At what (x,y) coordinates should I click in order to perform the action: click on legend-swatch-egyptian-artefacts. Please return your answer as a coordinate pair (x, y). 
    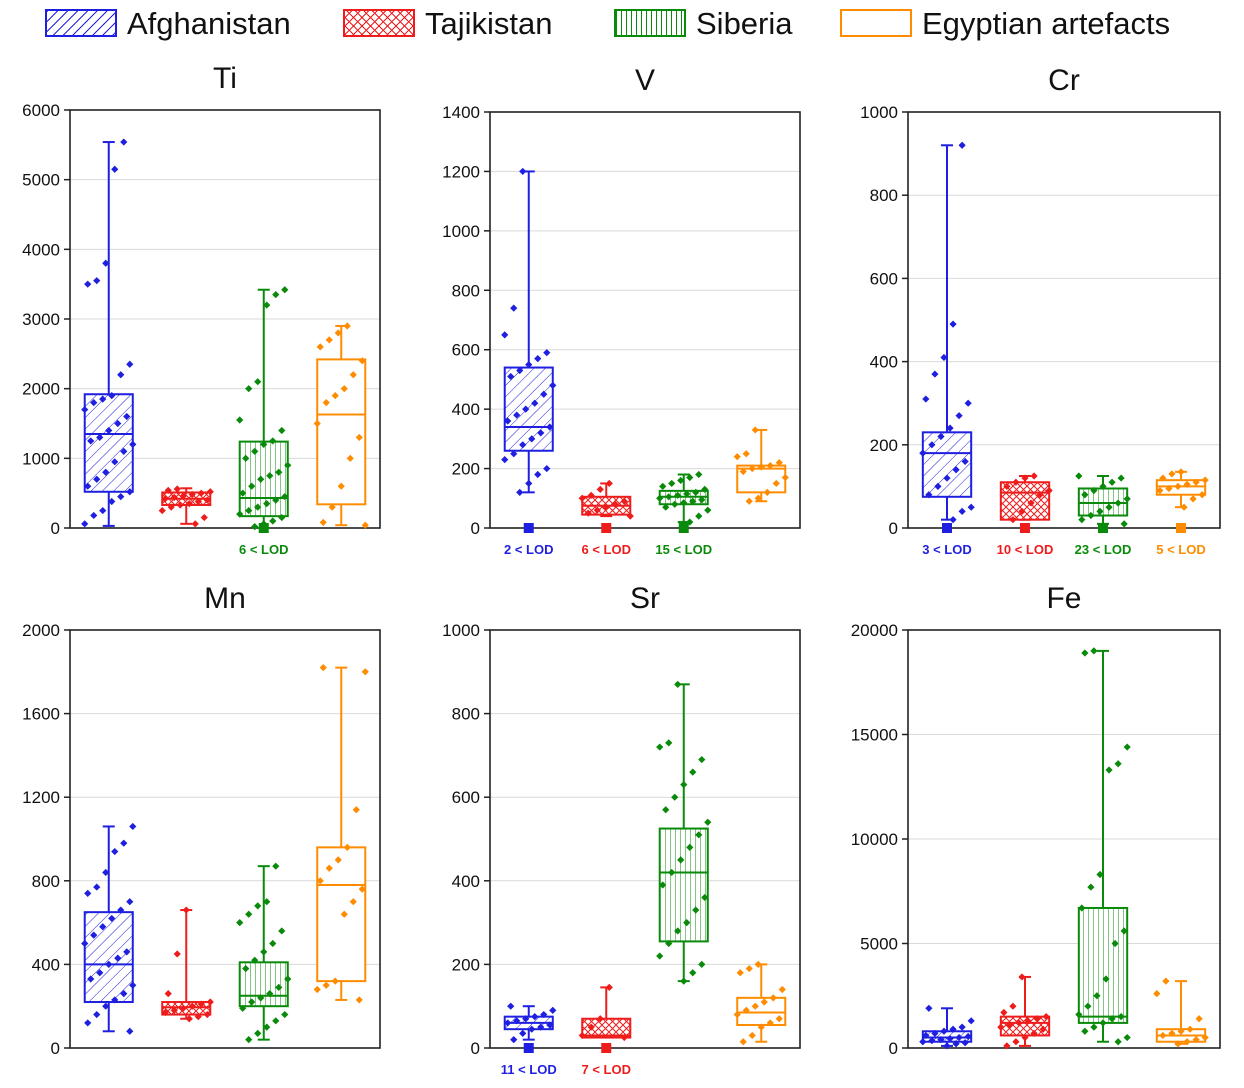
    Looking at the image, I should click on (876, 23).